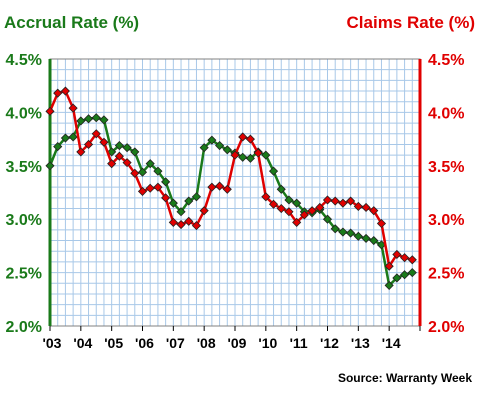  What do you see at coordinates (24, 194) in the screenshot?
I see `left-tick-labels: 2.0% 2.5% 3.0% 3.5% 4.0% 4.5%` at bounding box center [24, 194].